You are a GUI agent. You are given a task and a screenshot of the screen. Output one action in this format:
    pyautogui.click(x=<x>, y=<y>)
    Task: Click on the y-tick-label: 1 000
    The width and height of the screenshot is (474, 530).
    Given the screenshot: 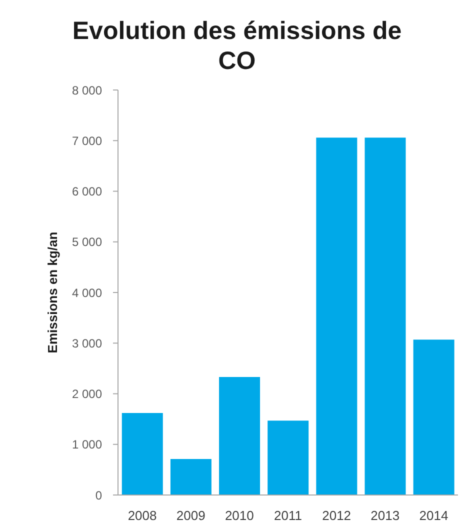 What is the action you would take?
    pyautogui.click(x=87, y=445)
    